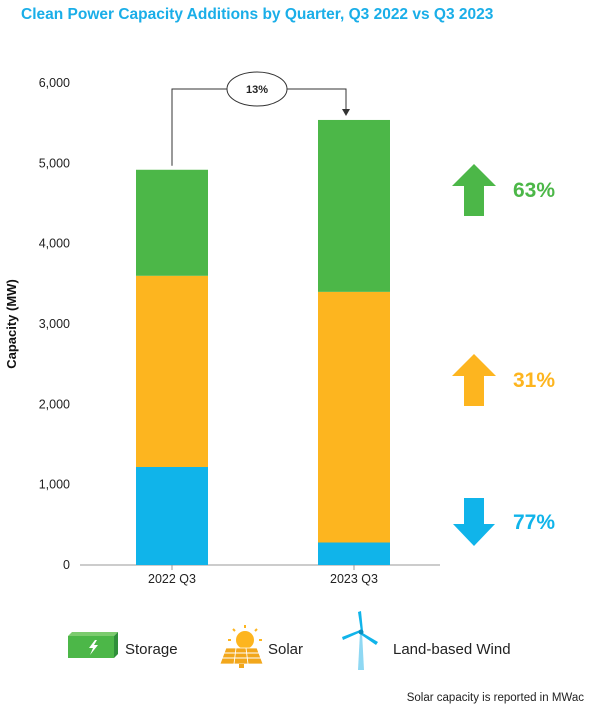 The image size is (598, 712). What do you see at coordinates (503, 190) in the screenshot?
I see `change-indicator-storage: 63%` at bounding box center [503, 190].